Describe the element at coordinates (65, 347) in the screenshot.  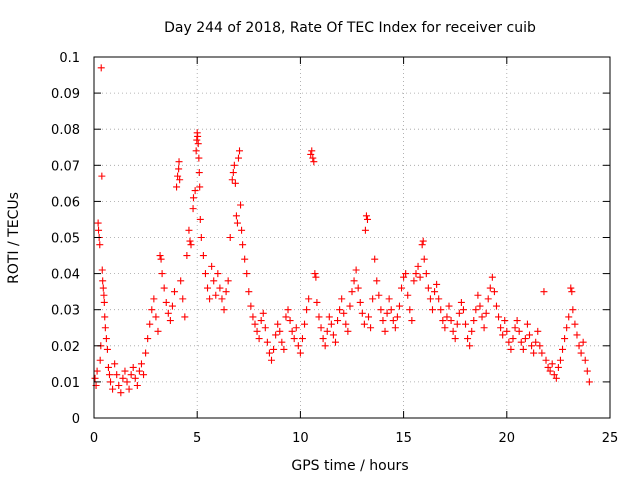
I see `y-tick-label: 0.02` at that location.